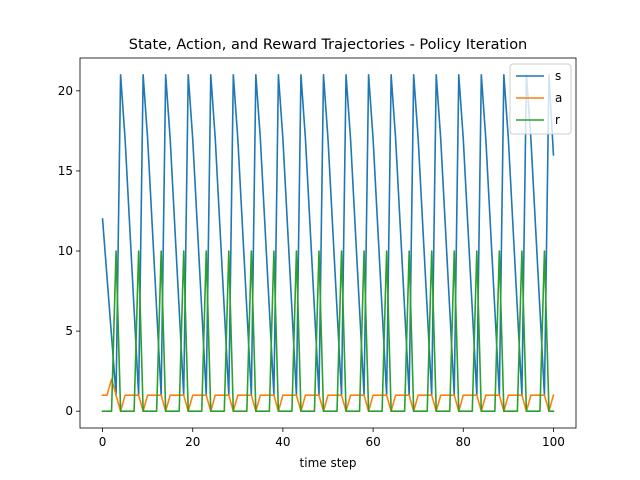 Image resolution: width=640 pixels, height=480 pixels. I want to click on legend-label-s: s, so click(558, 76).